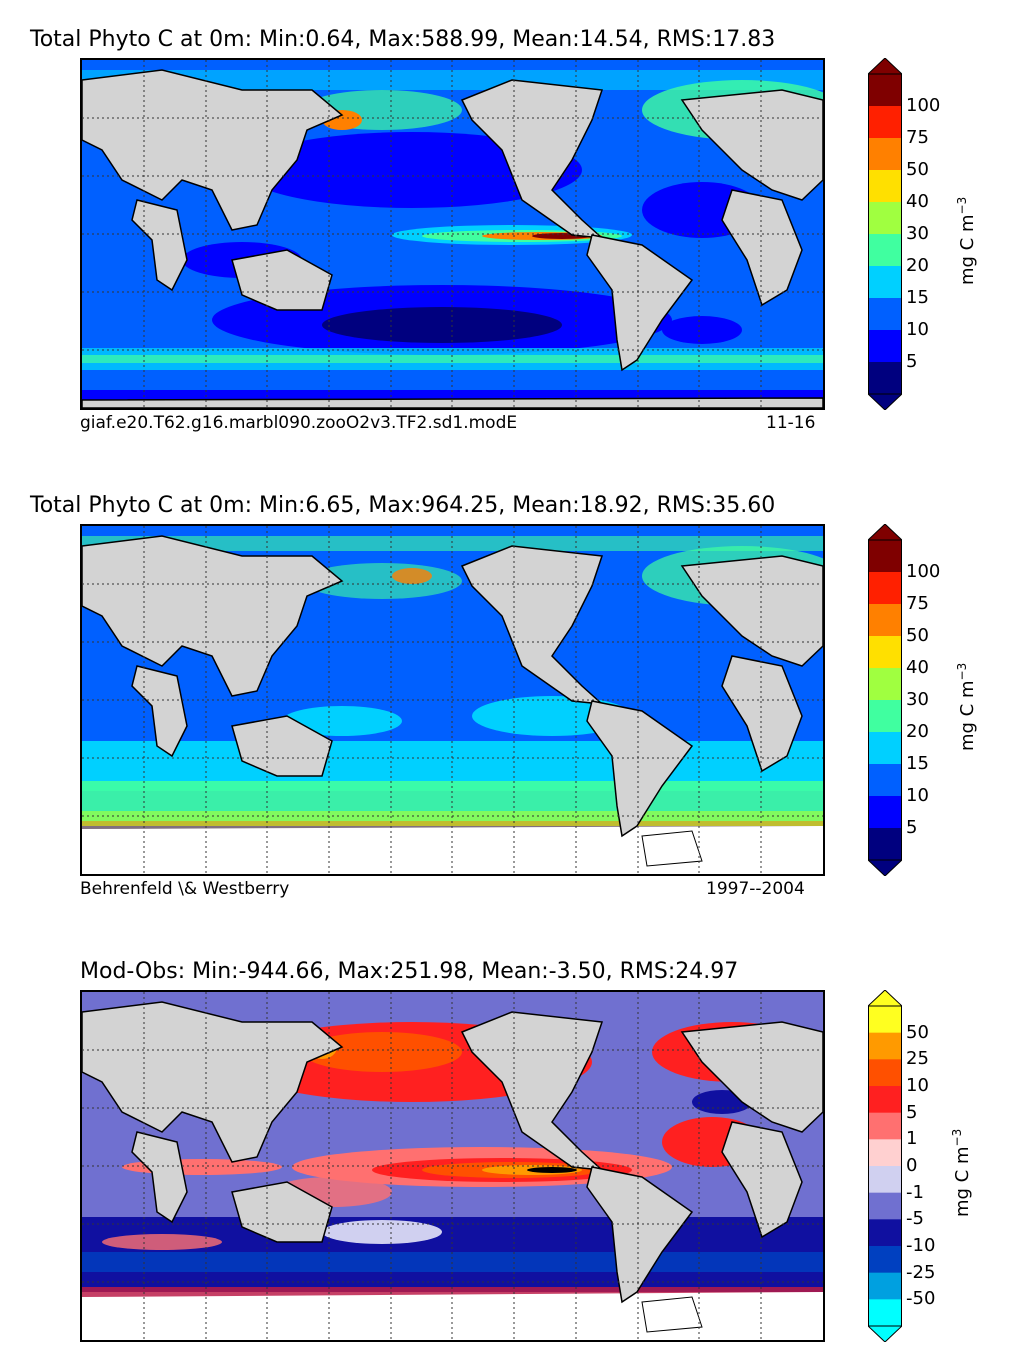  What do you see at coordinates (921, 1245) in the screenshot?
I see `colorbar-tick-label: -10` at bounding box center [921, 1245].